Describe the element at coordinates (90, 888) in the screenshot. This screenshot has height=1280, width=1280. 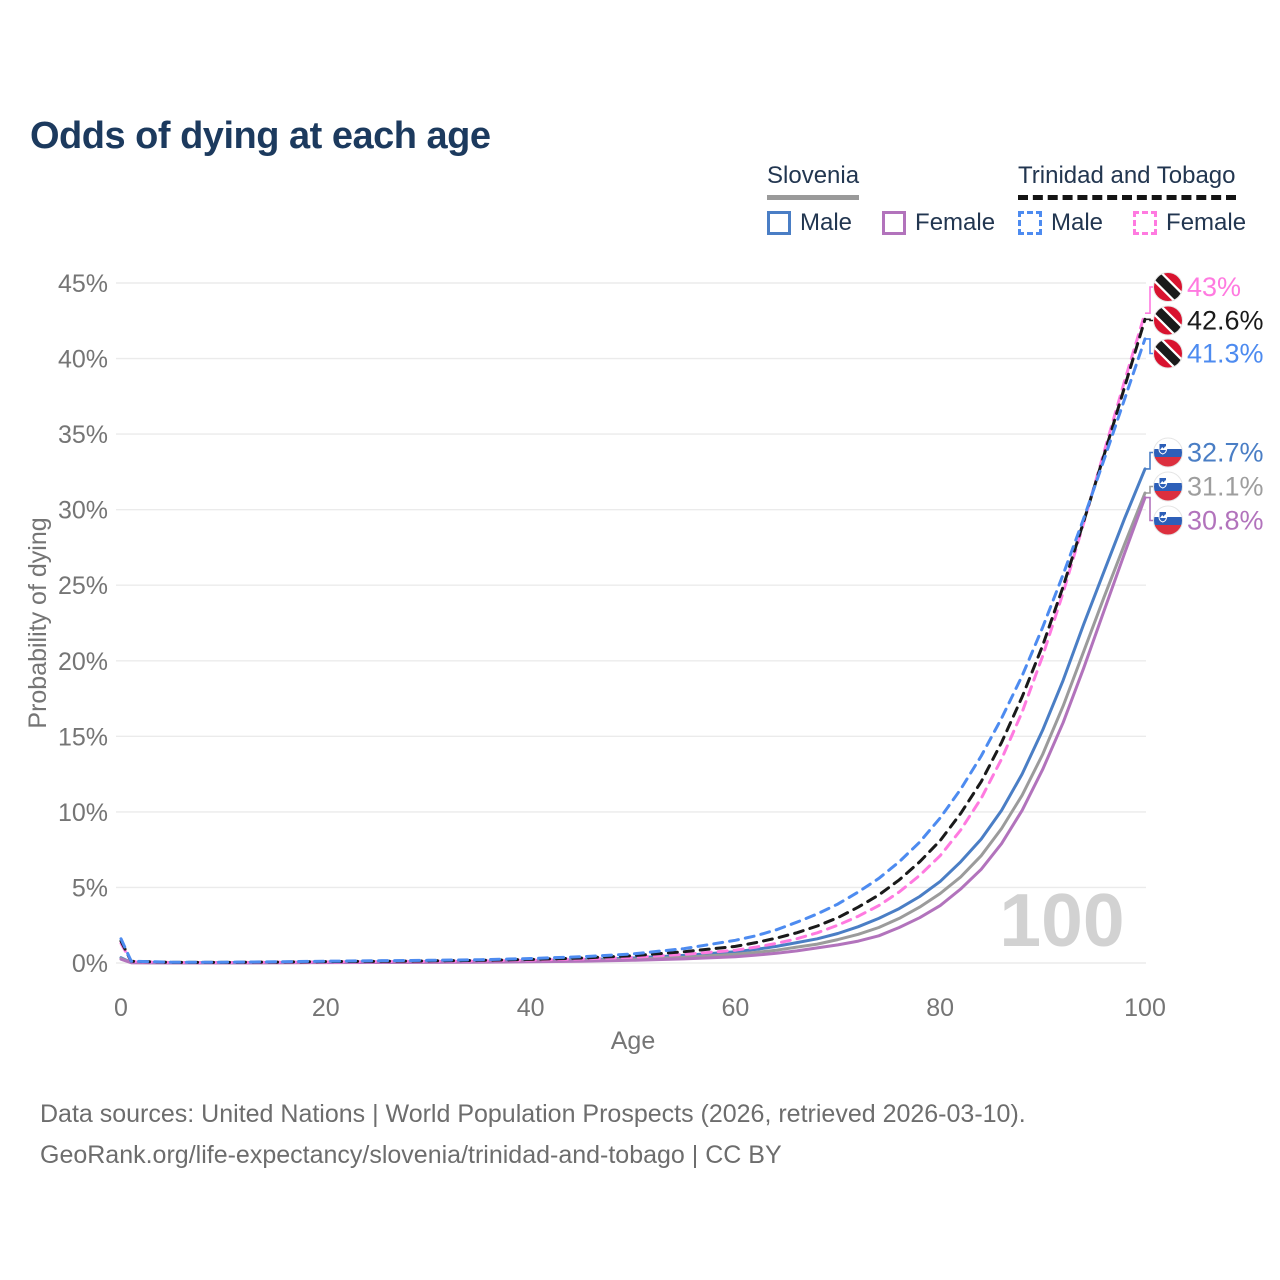
I see `y-tick-5%: 5%` at that location.